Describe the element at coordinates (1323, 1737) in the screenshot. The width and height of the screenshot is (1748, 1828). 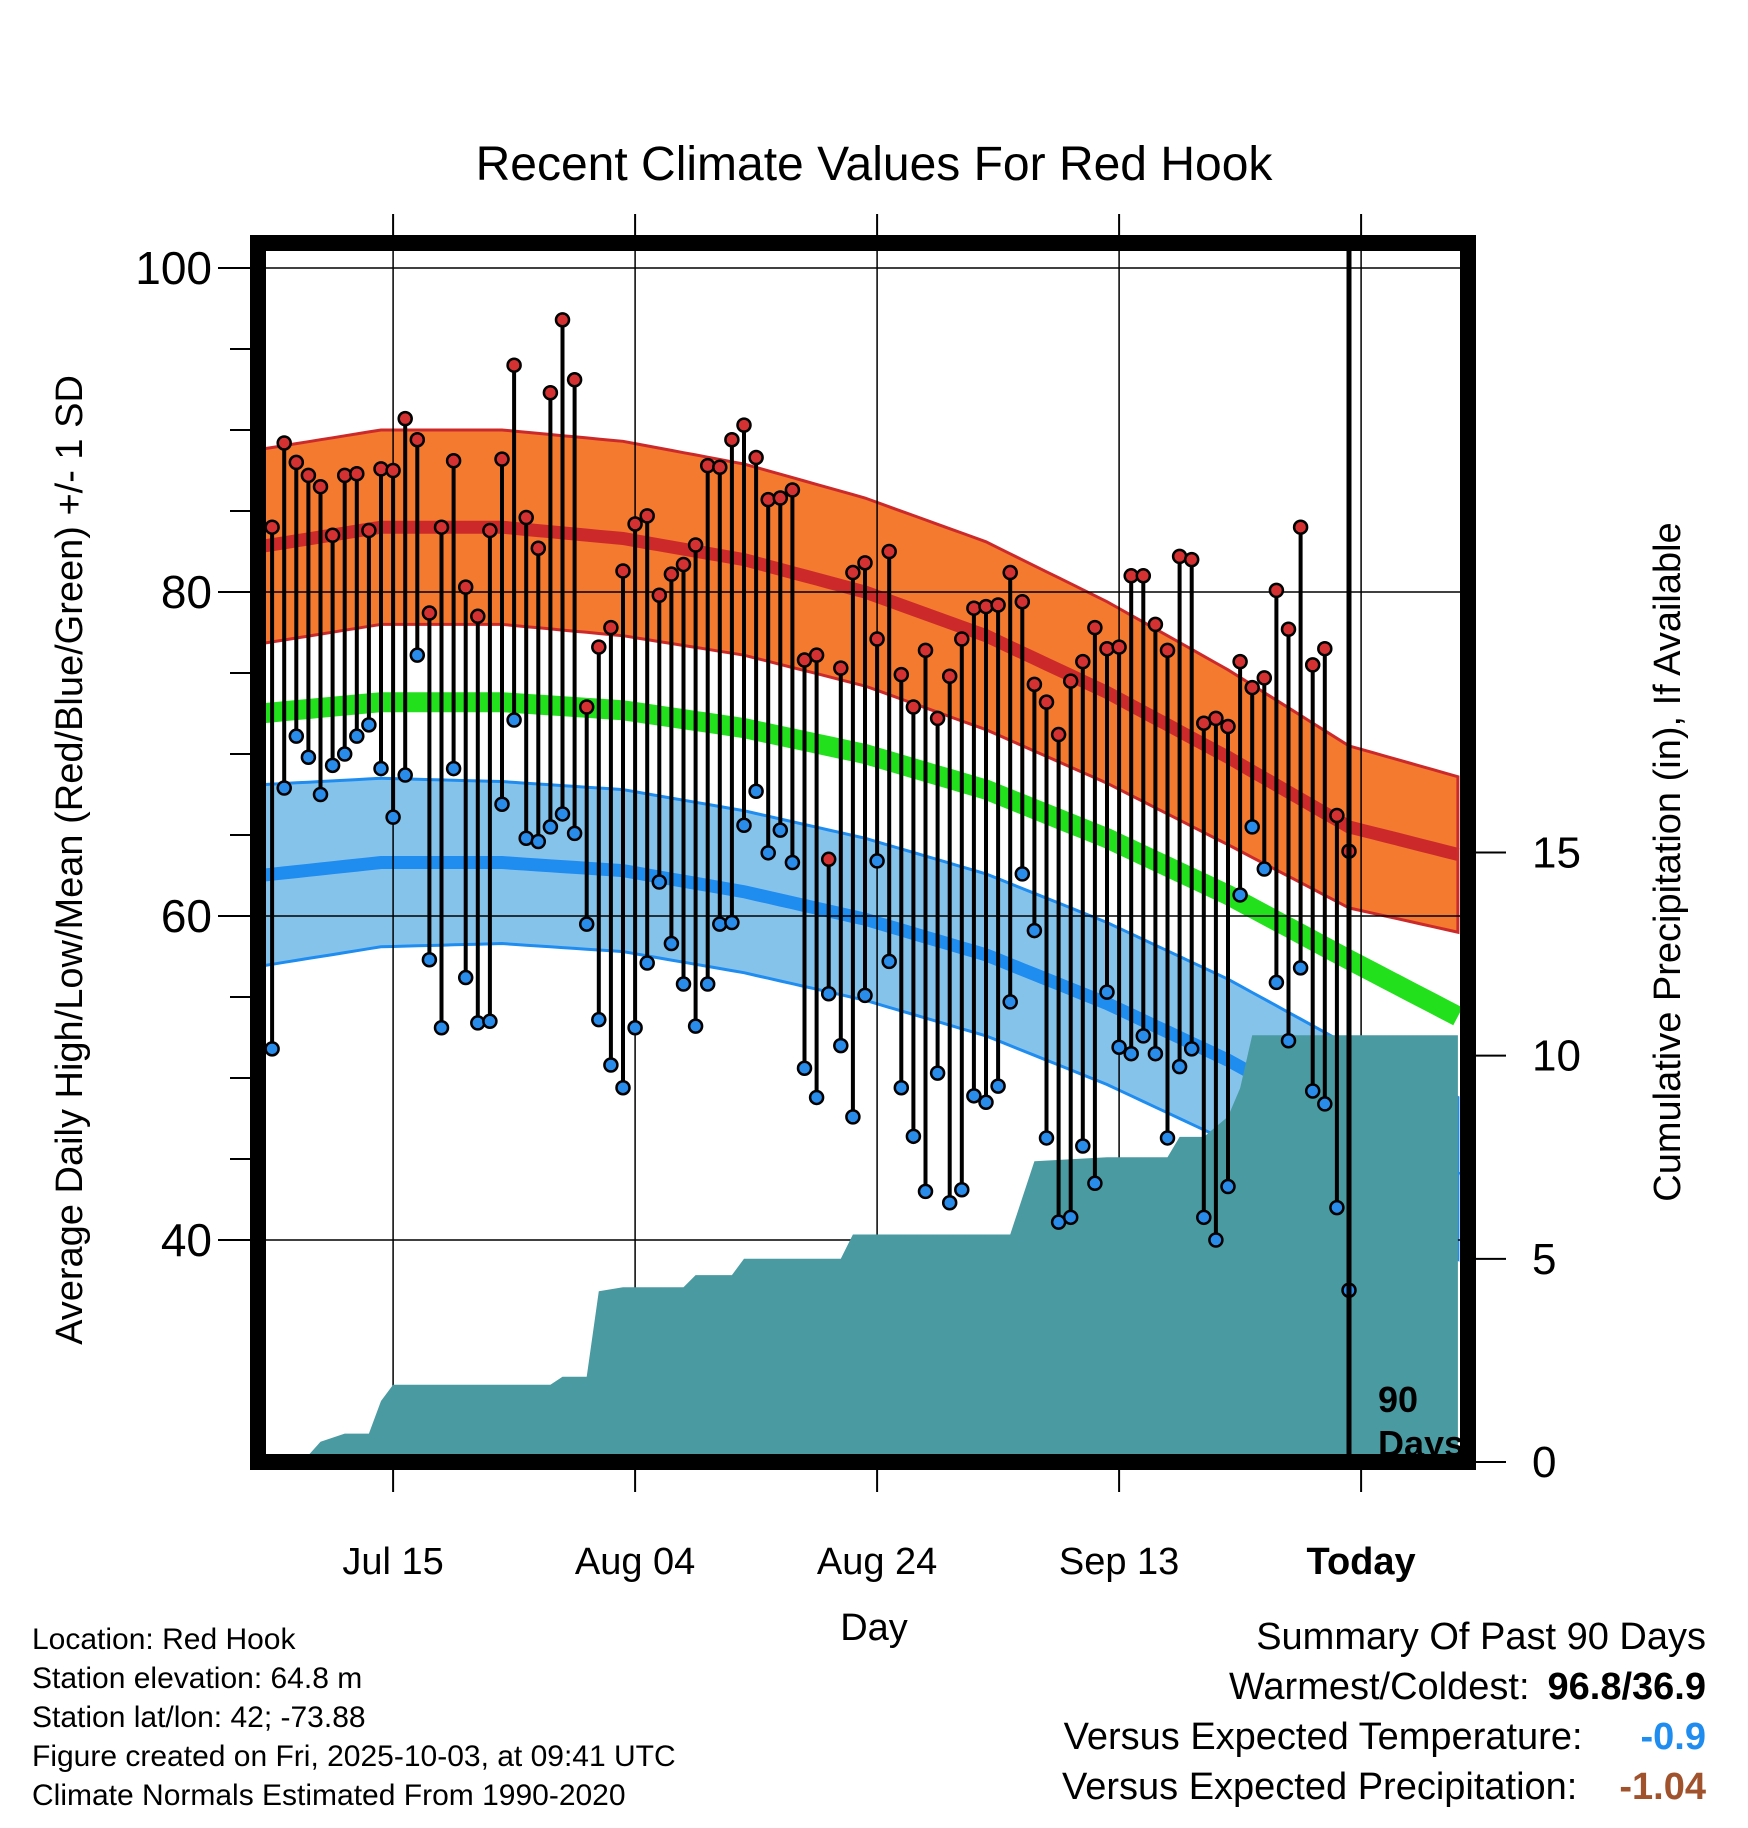
I see `temp-label: Versus Expected Temperature:` at that location.